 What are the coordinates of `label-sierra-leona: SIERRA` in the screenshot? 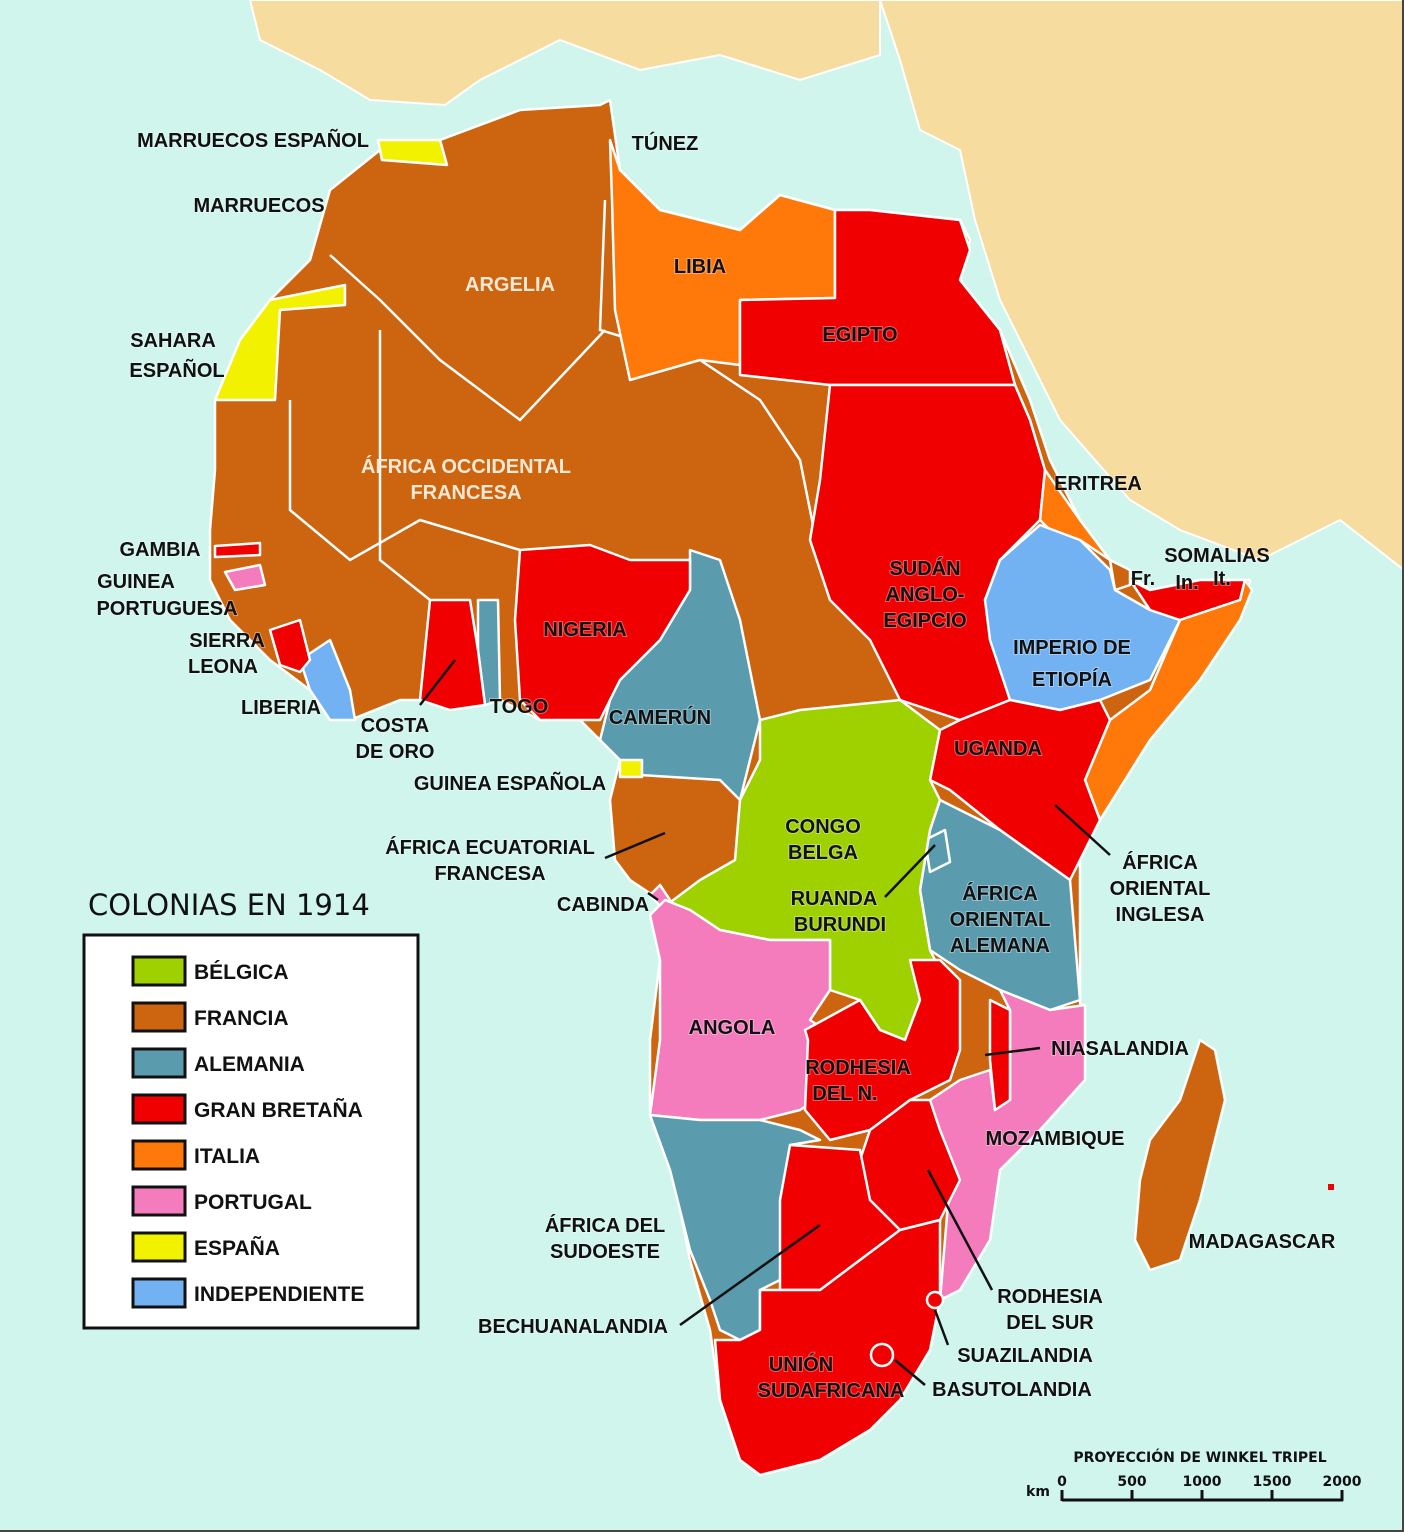 It's located at (227, 641).